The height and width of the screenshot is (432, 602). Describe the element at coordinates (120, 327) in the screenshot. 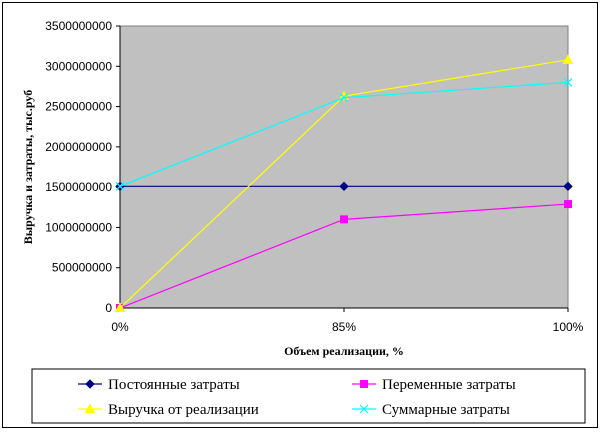

I see `x-tick-label: 0%` at that location.